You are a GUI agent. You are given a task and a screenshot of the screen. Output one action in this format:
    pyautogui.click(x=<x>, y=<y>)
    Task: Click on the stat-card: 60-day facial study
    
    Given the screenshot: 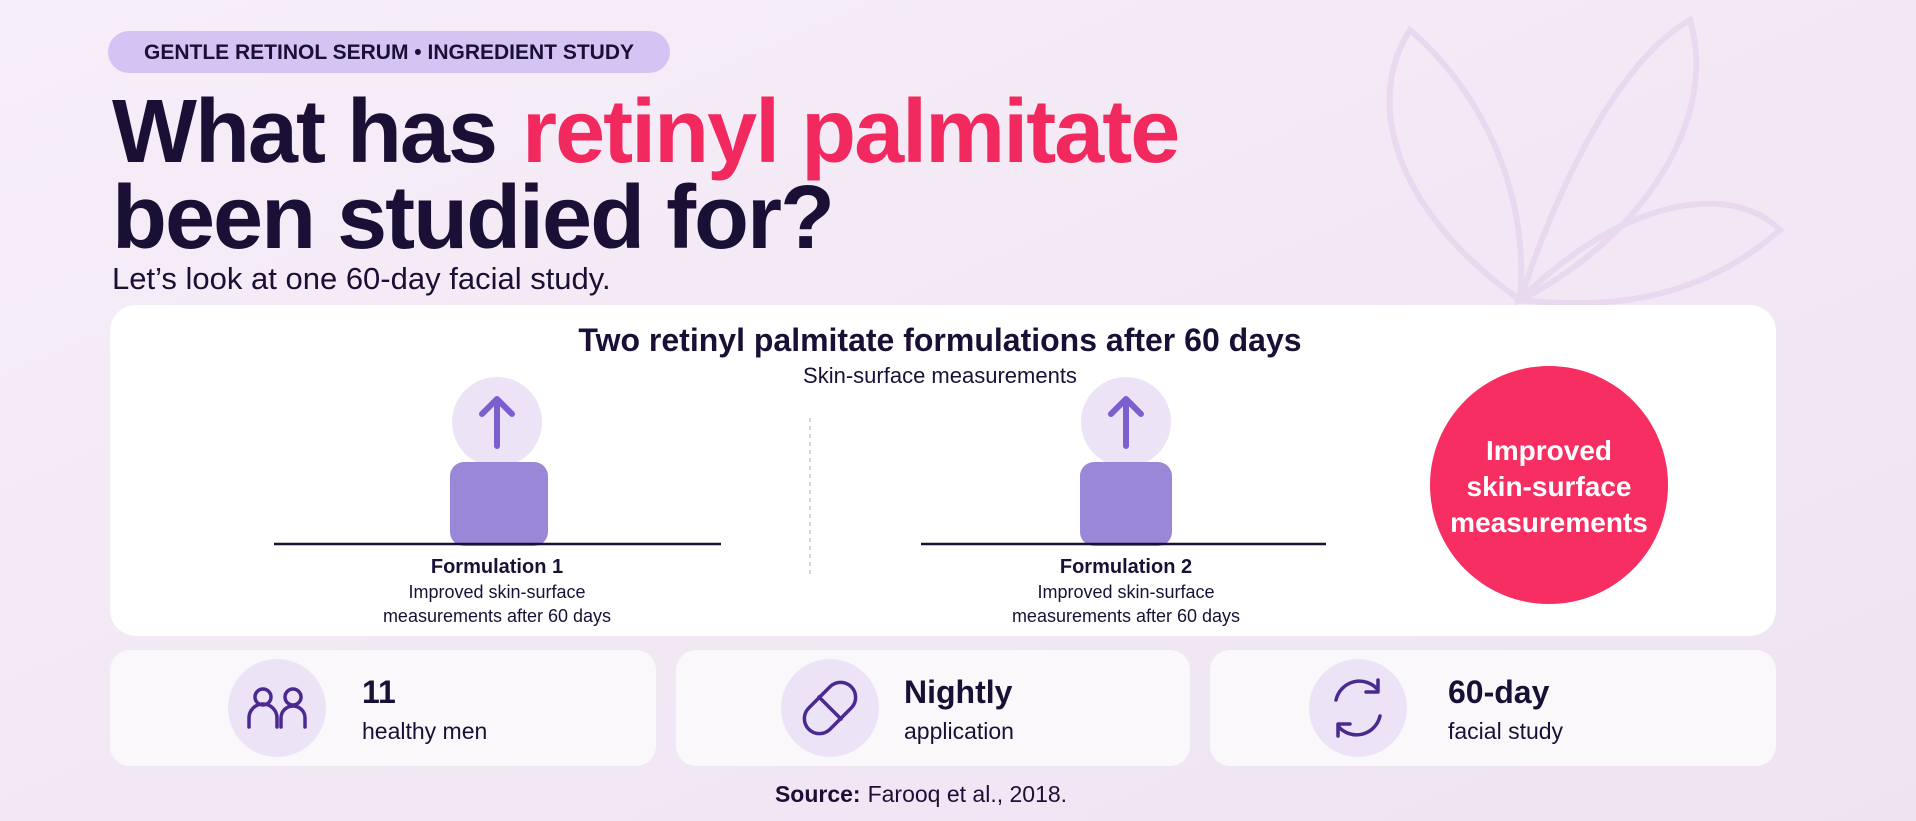 What is the action you would take?
    pyautogui.click(x=1493, y=708)
    